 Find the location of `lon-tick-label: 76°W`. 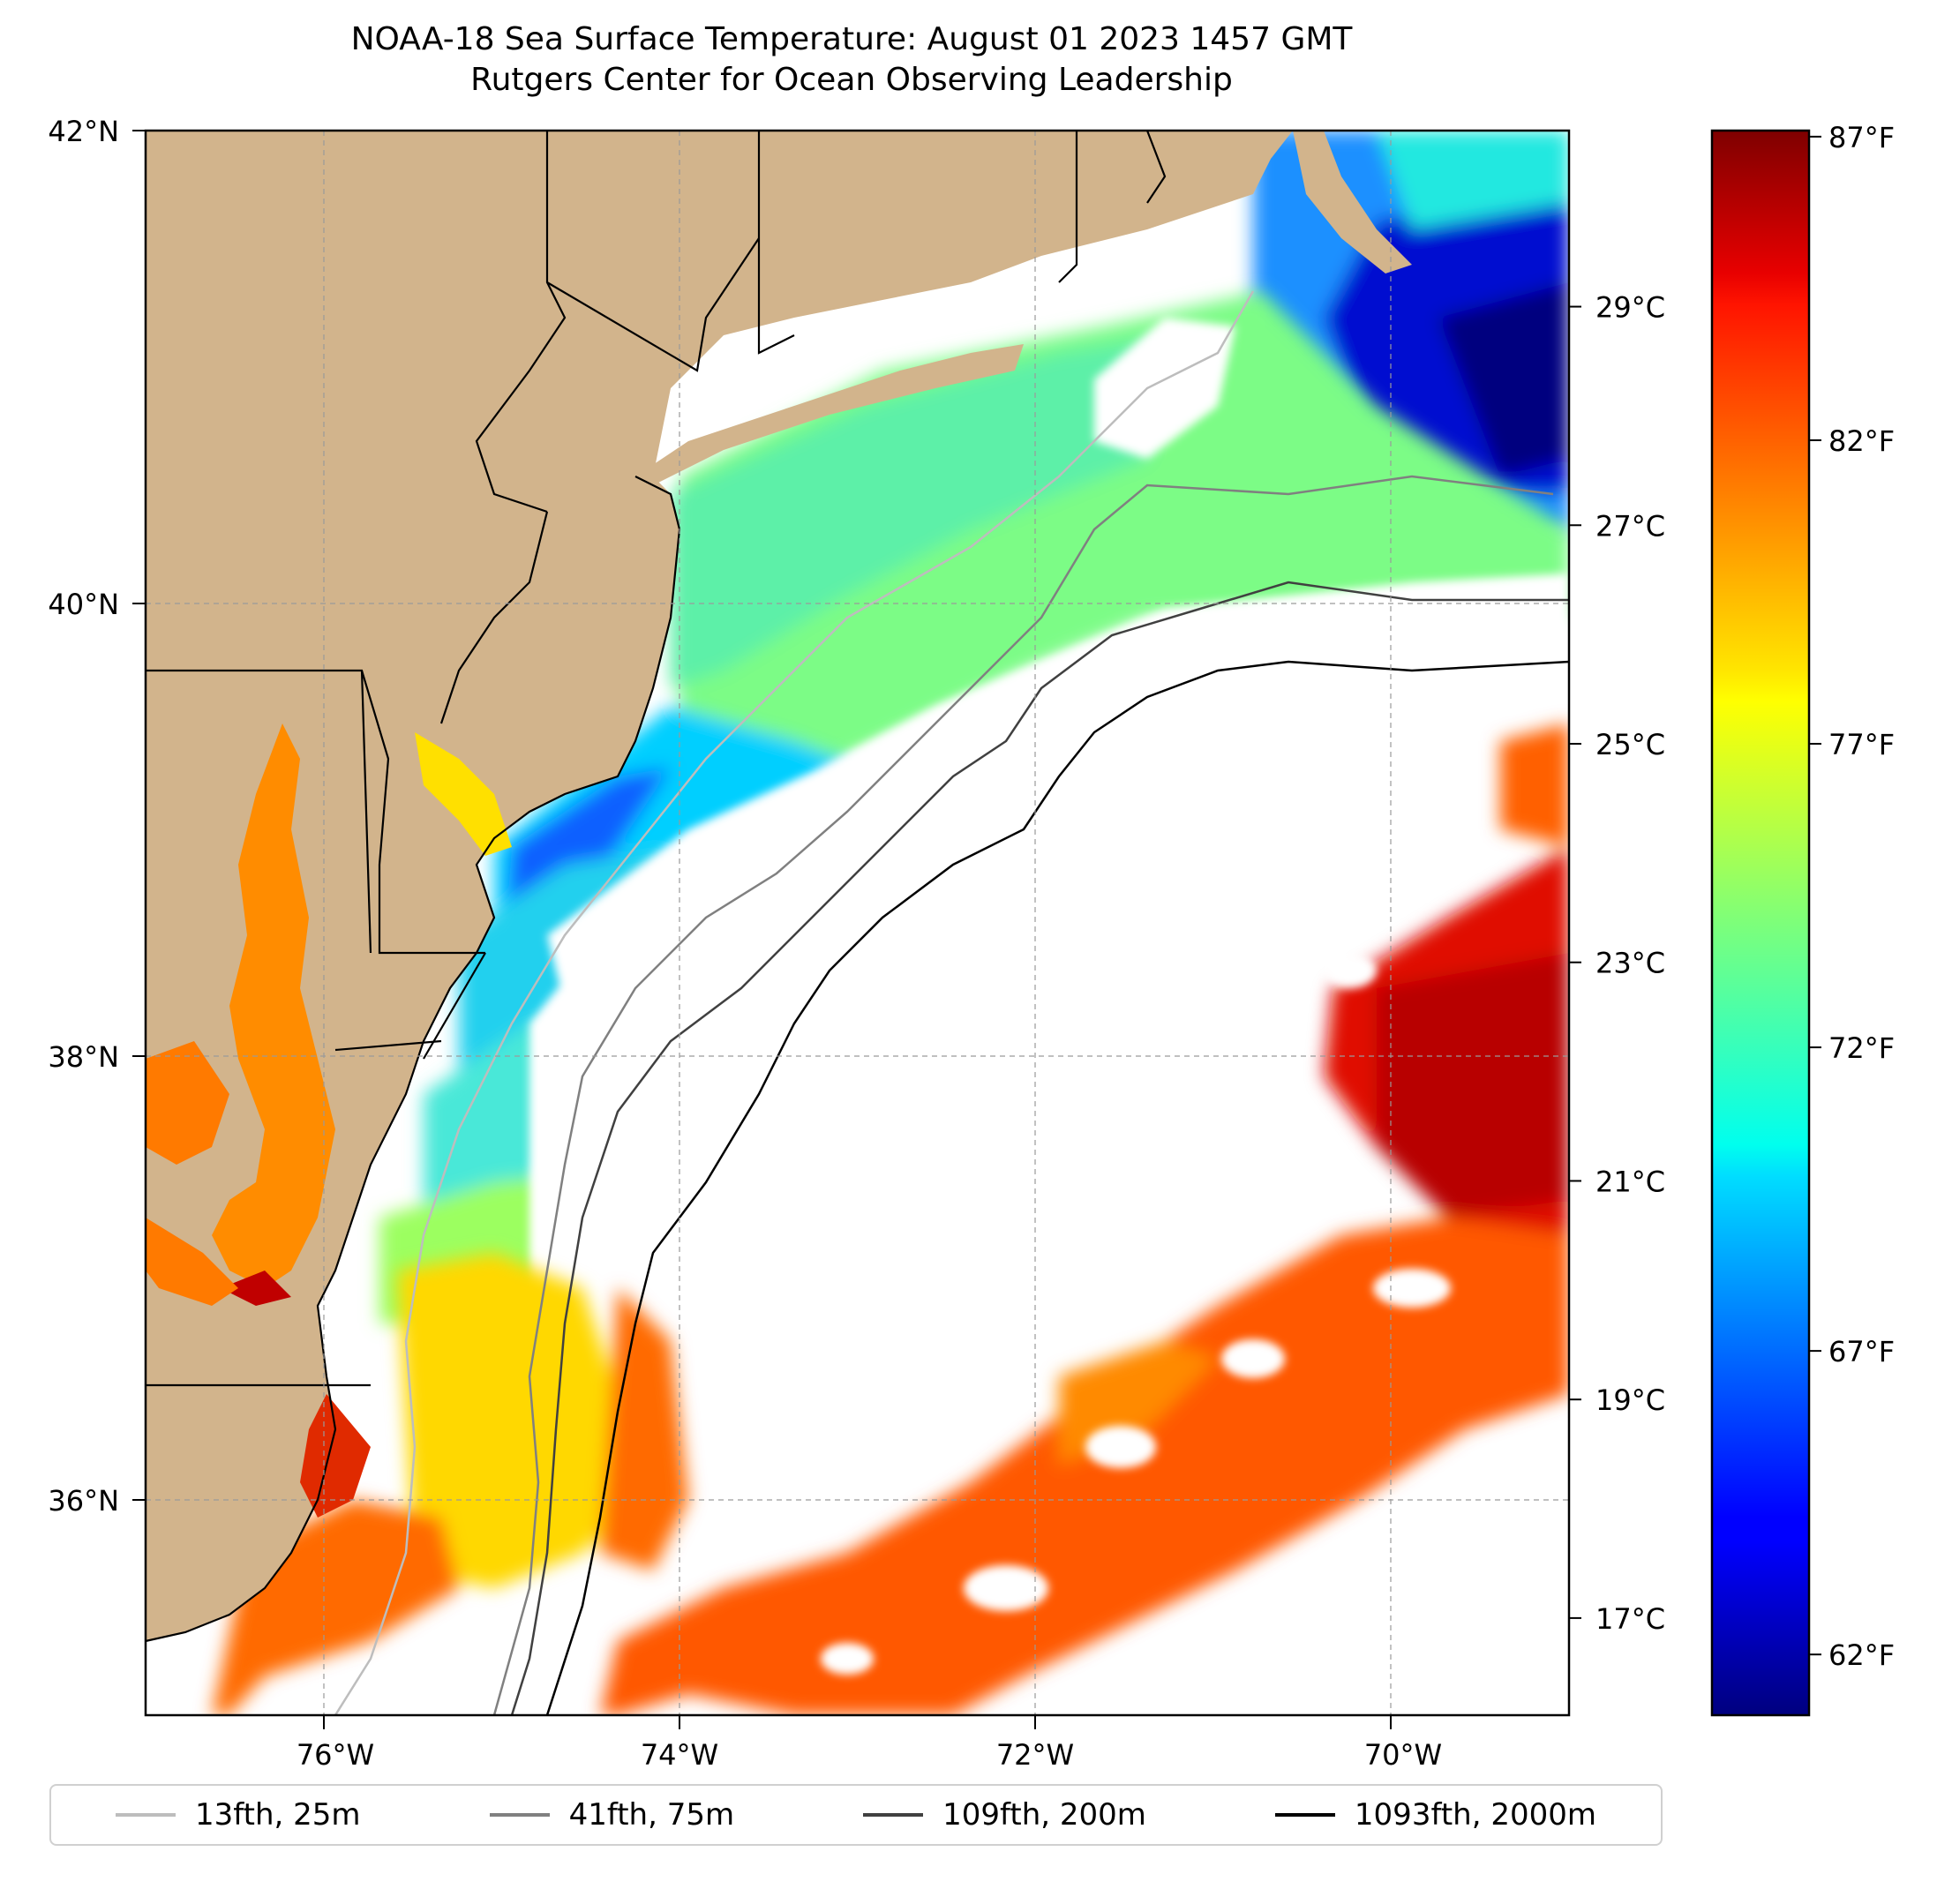

lon-tick-label: 76°W is located at coordinates (335, 1755).